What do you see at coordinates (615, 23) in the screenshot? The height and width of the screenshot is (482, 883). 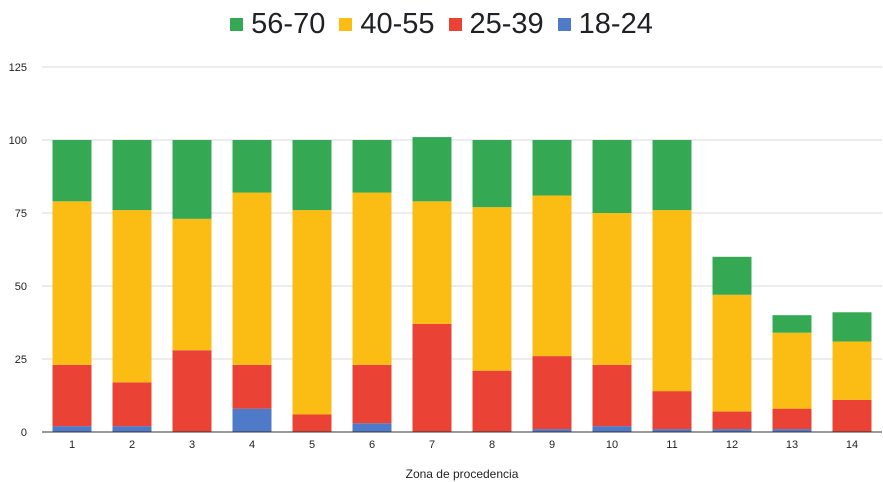 I see `legend-label-18-24: 18-24` at bounding box center [615, 23].